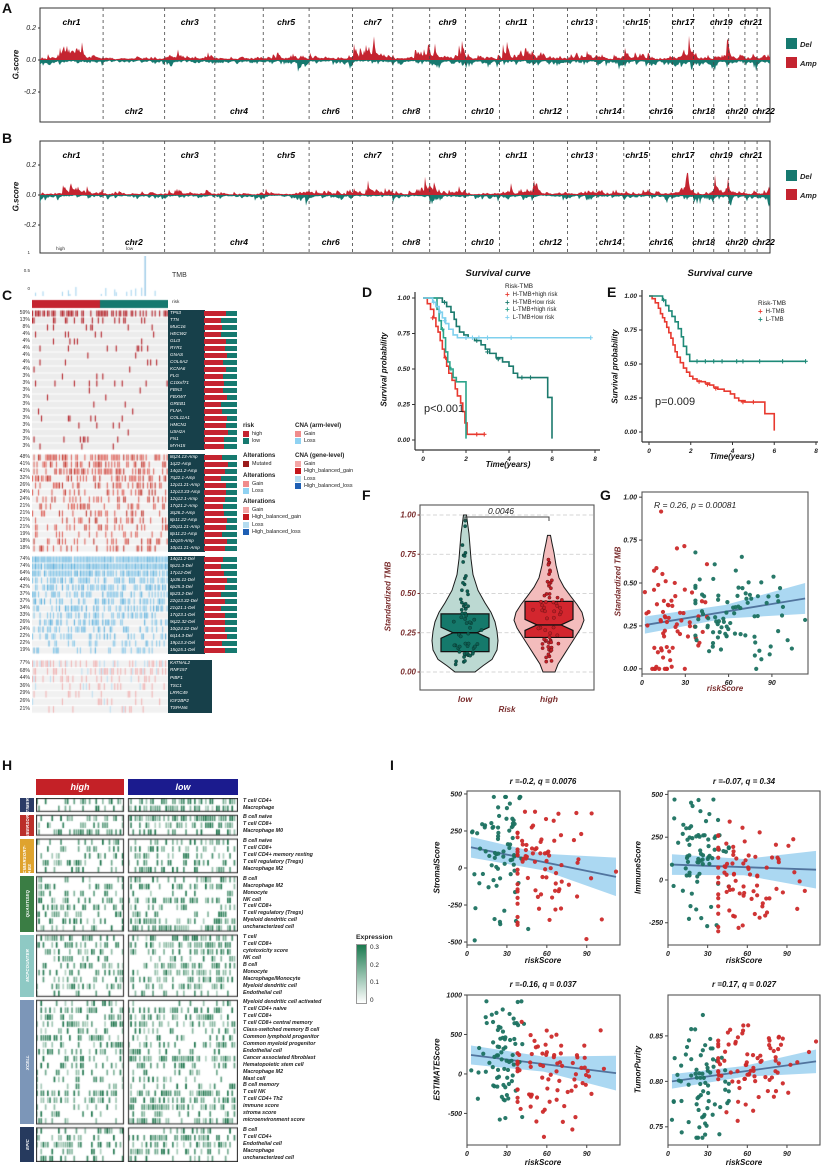 Image resolution: width=830 pixels, height=1170 pixels. I want to click on oncoprint-row-pct: 37%, so click(24, 601).